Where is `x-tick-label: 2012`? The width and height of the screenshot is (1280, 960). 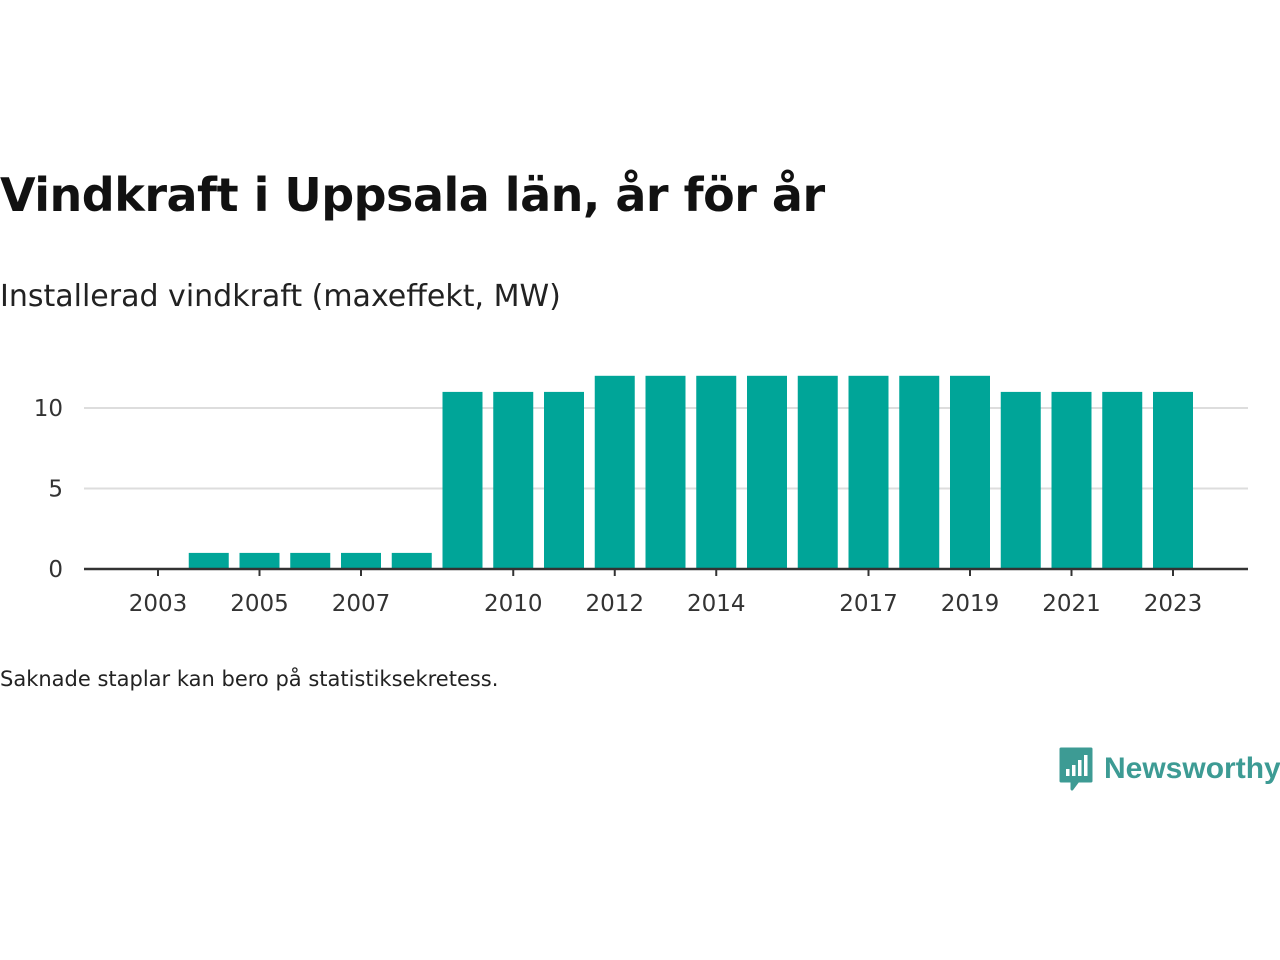 x-tick-label: 2012 is located at coordinates (614, 604).